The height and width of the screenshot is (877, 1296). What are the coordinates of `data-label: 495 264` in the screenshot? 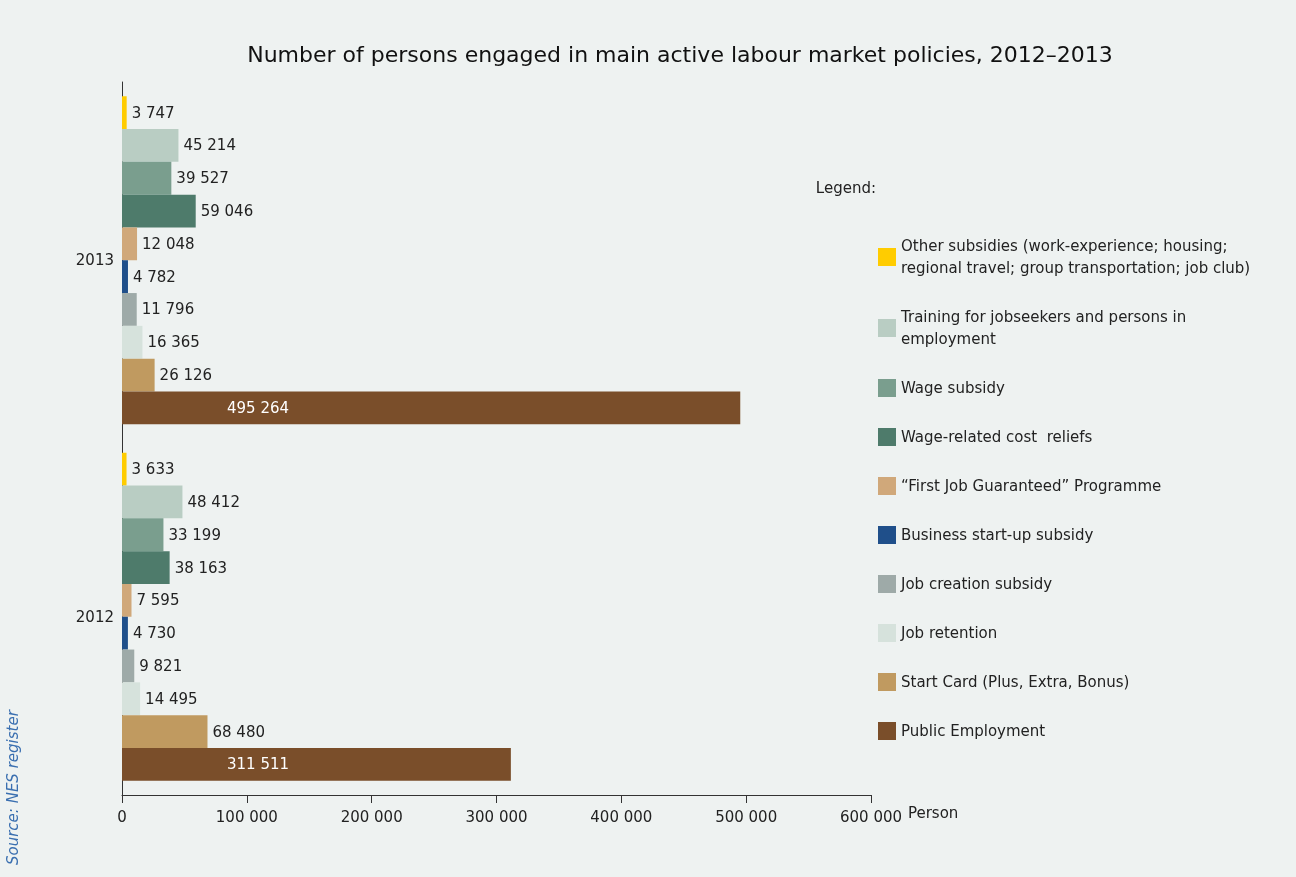 It's located at (258, 407).